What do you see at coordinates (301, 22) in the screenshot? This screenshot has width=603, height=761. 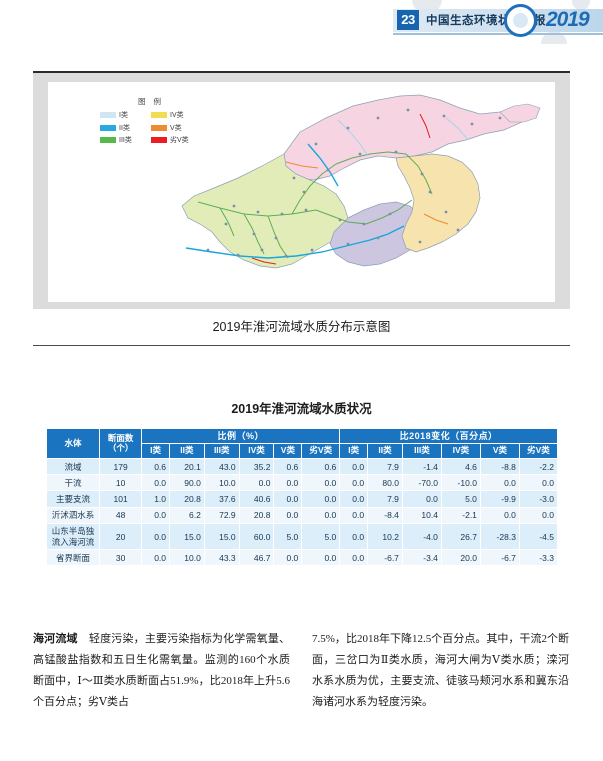 I see `page-header: 23 中国生态环境状况公报 2019` at bounding box center [301, 22].